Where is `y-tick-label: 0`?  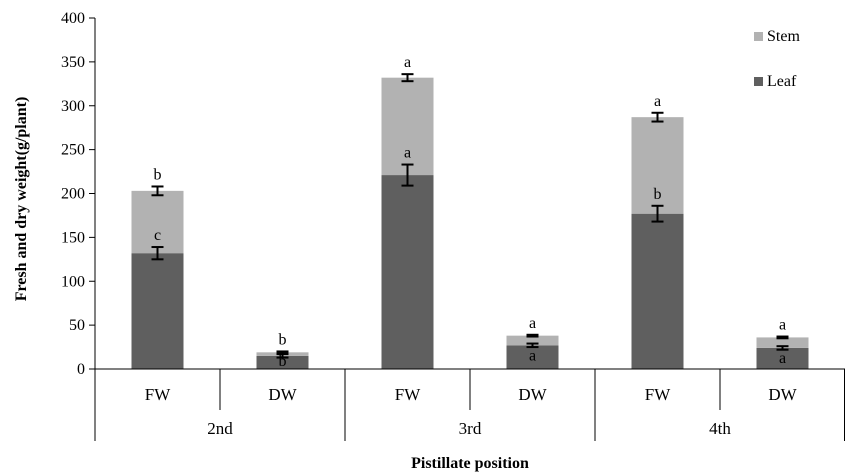
y-tick-label: 0 is located at coordinates (81, 369).